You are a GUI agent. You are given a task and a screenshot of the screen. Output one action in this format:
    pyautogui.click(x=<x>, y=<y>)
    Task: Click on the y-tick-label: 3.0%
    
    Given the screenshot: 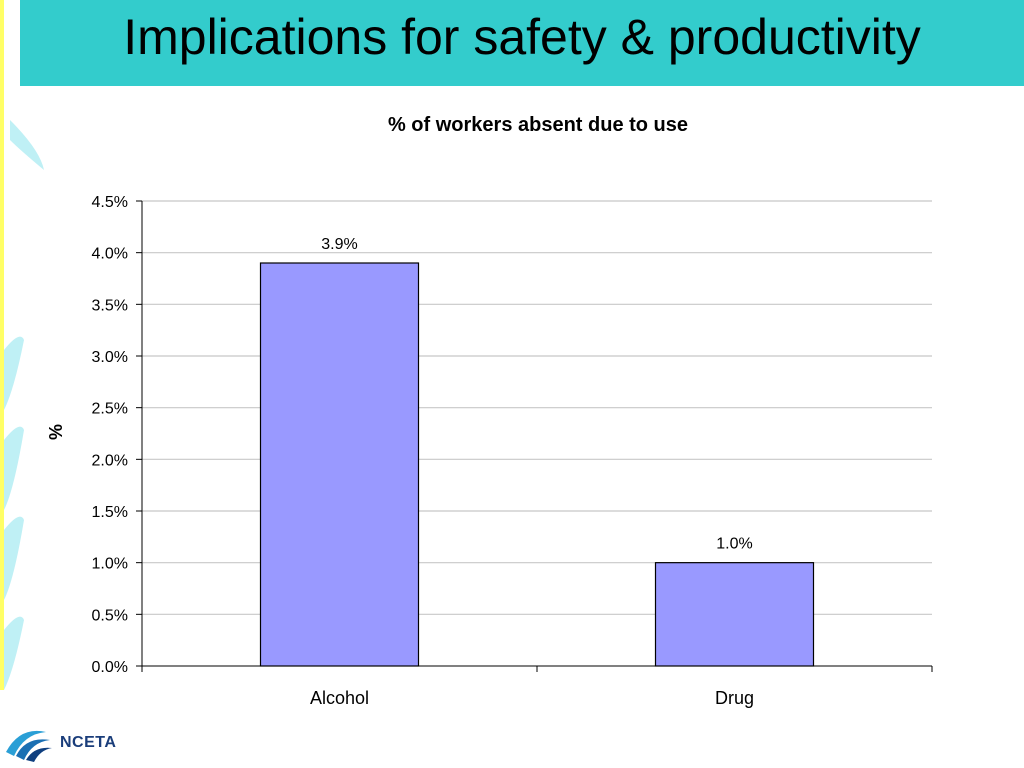 What is the action you would take?
    pyautogui.click(x=110, y=357)
    